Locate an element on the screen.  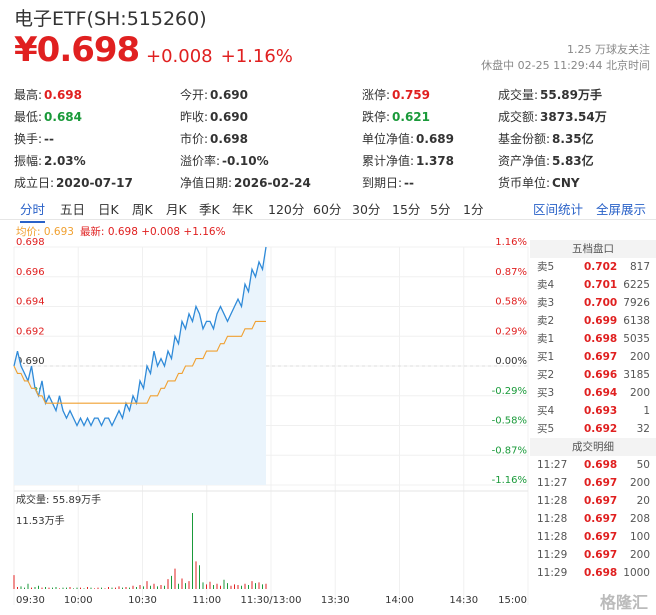
stat-value: 2026-02-24 is located at coordinates (272, 183).